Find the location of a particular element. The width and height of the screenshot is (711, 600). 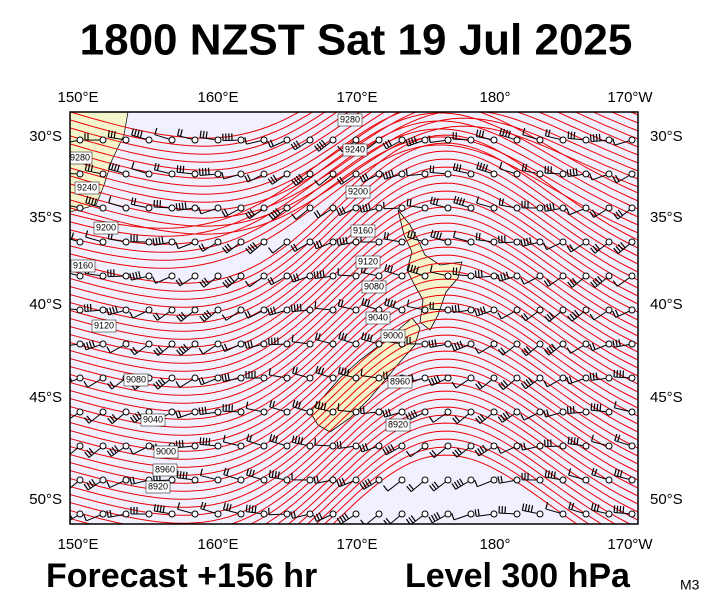

title: 1800 NZST Sat 19 Jul 2025 is located at coordinates (356, 40).